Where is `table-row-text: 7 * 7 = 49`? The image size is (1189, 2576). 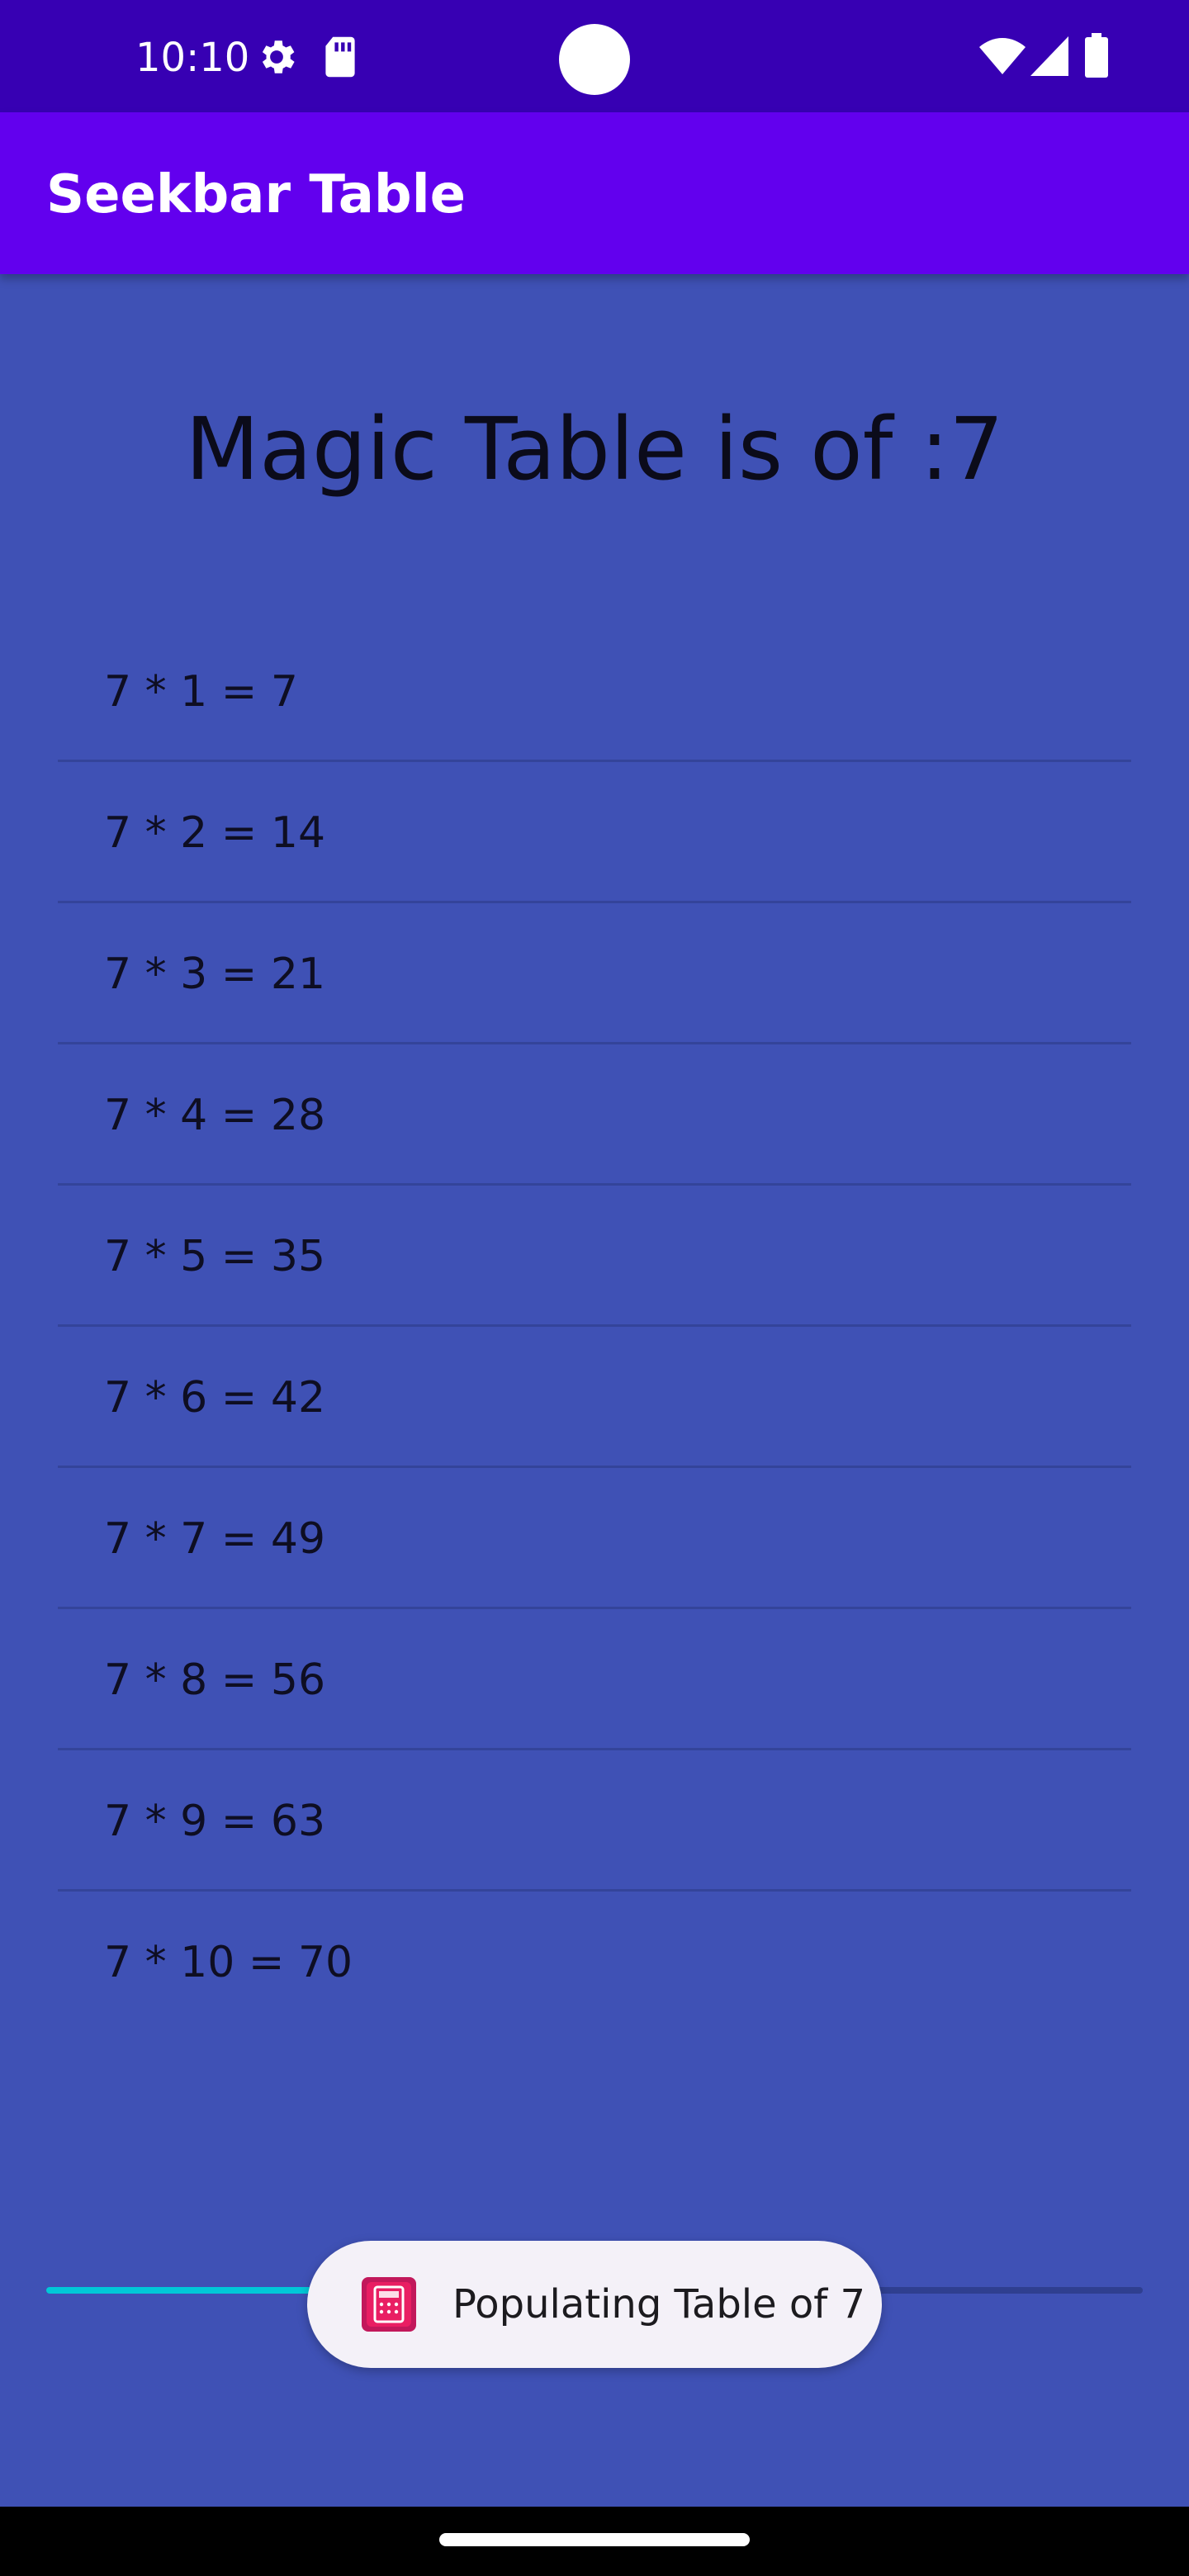
table-row-text: 7 * 7 = 49 is located at coordinates (214, 1539).